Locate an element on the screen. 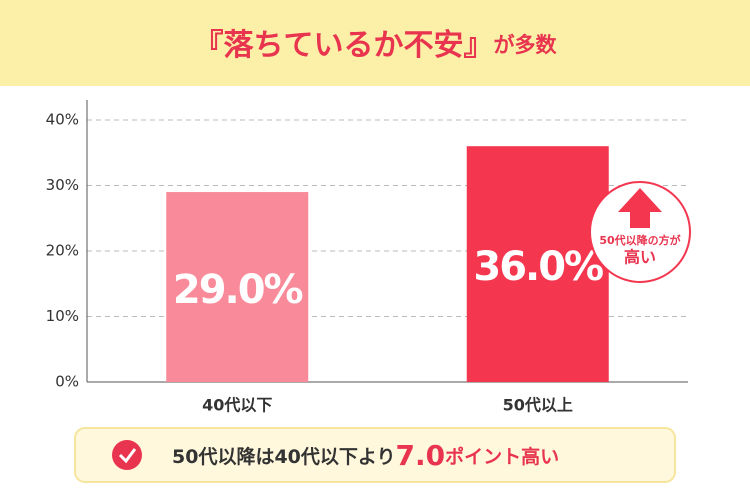  y-tick-label: 0% is located at coordinates (67, 382).